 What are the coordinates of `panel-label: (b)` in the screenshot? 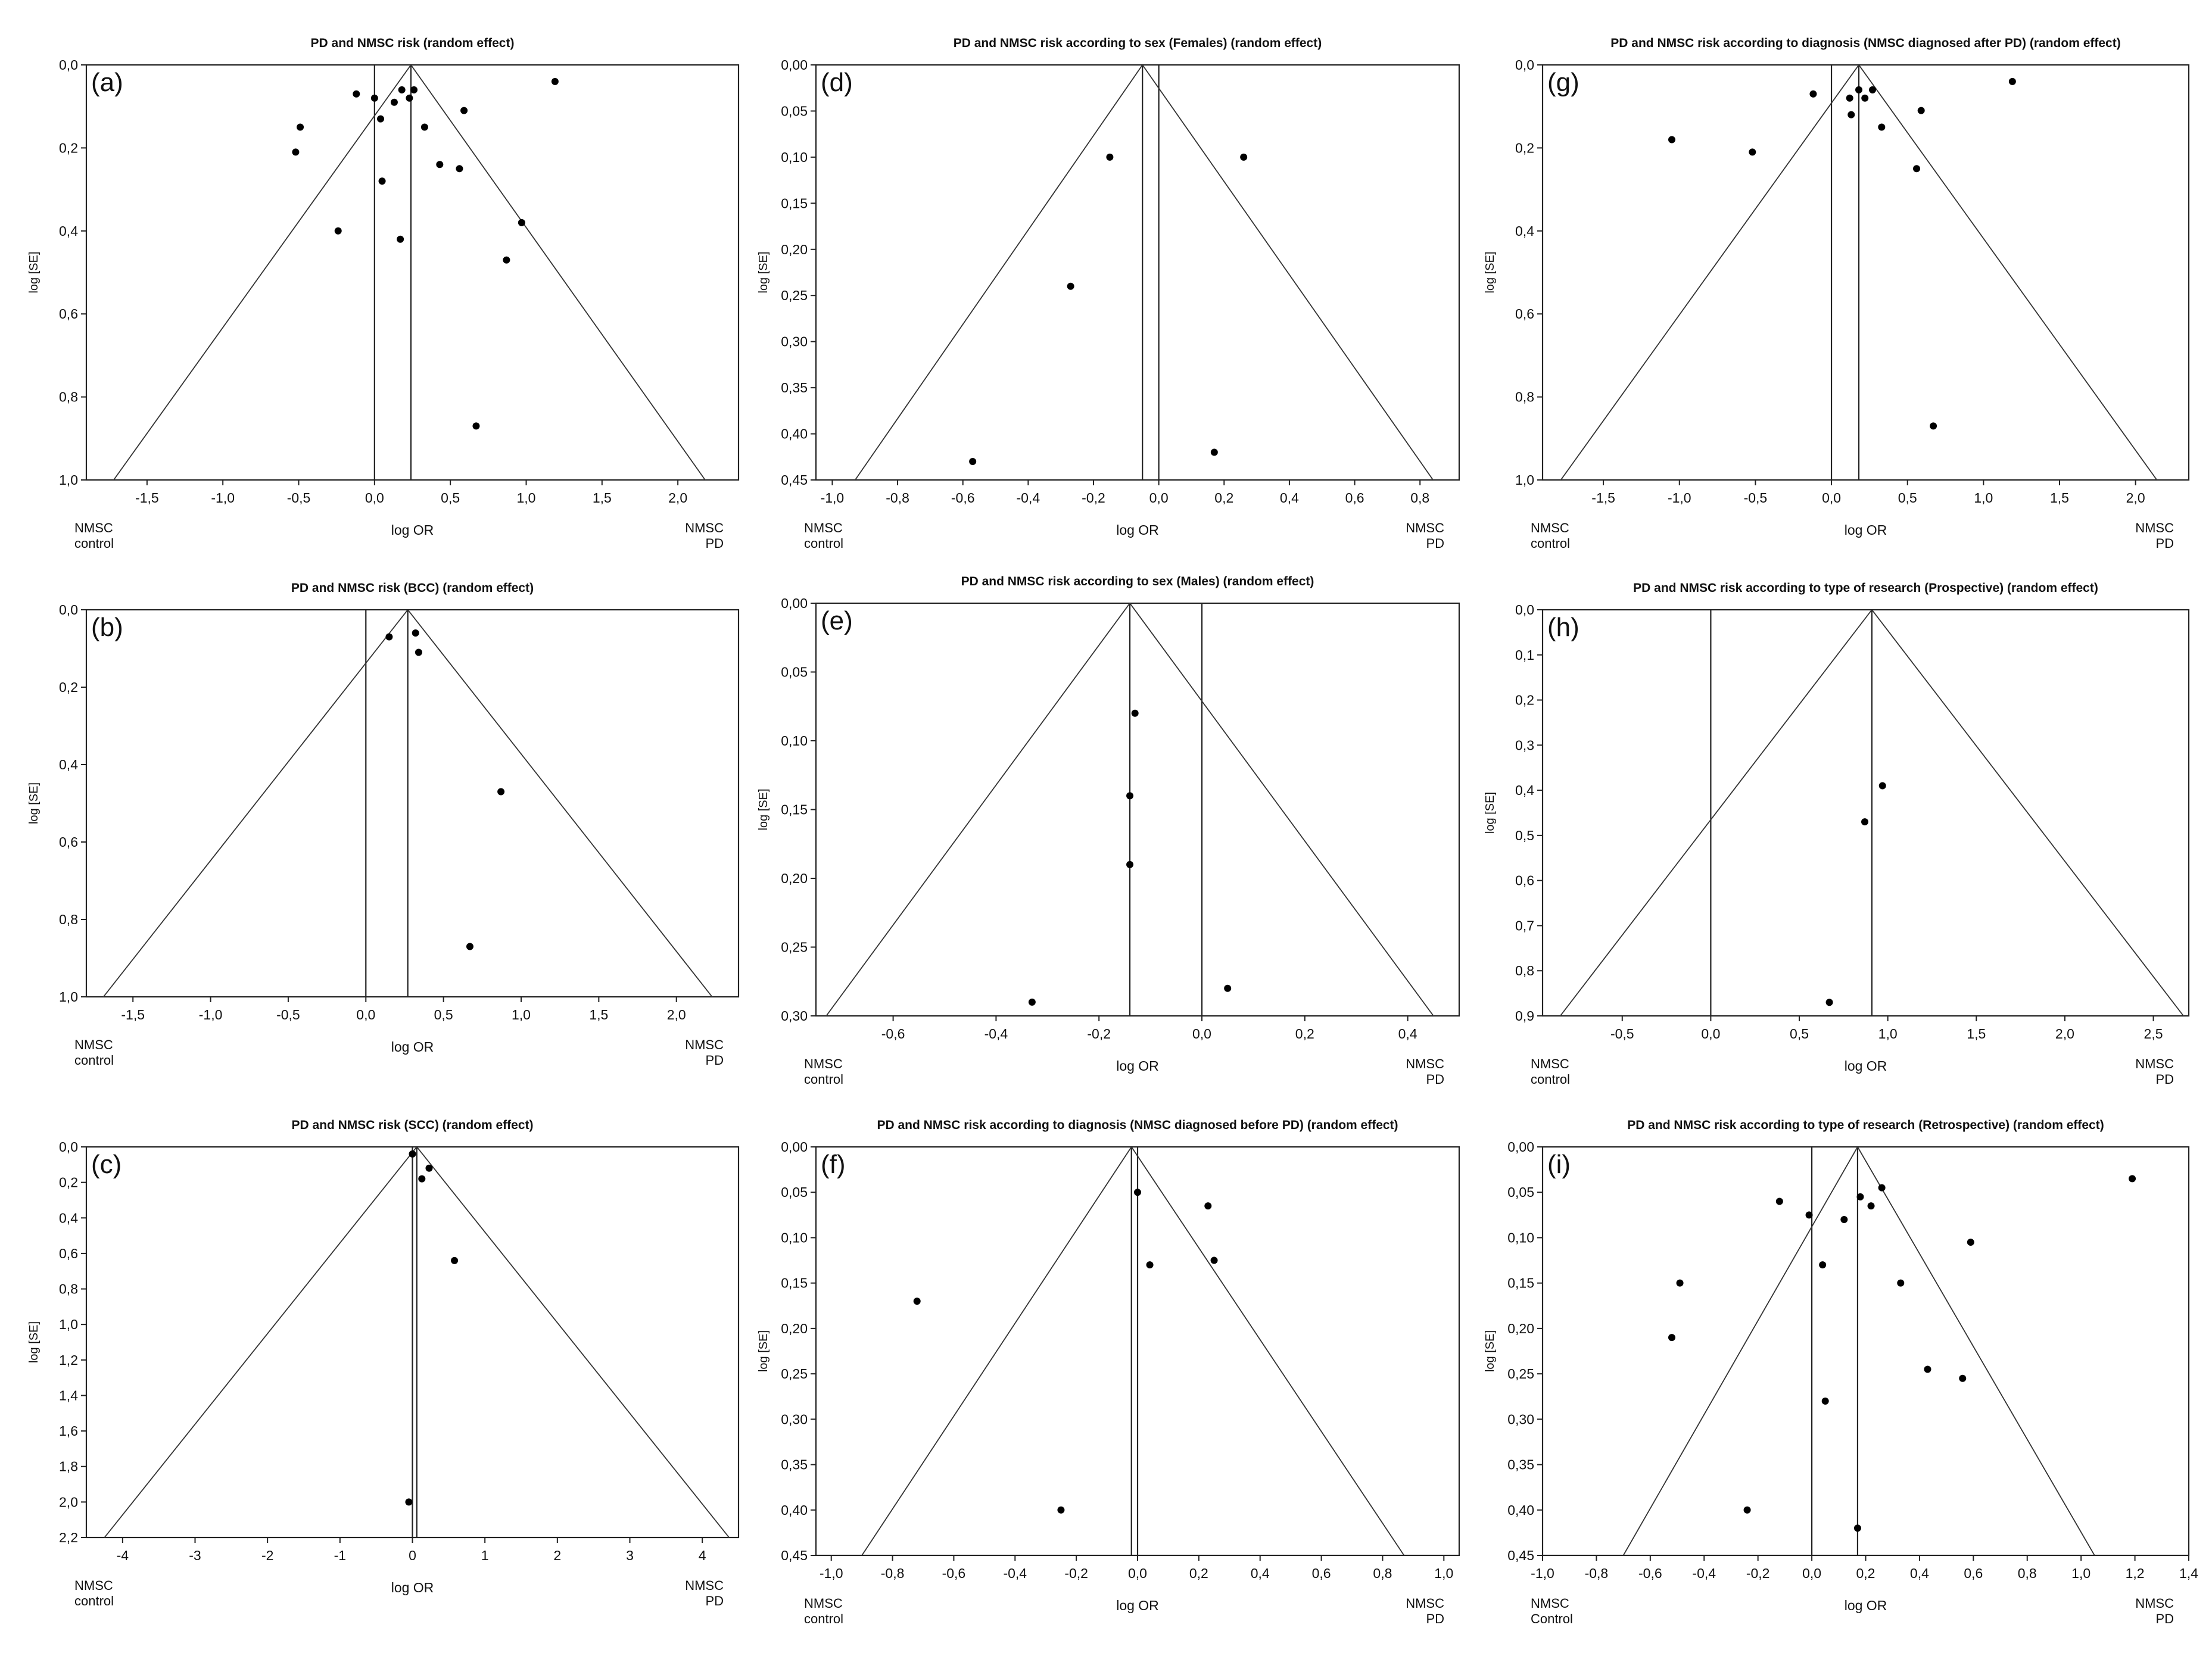 It's located at (107, 627).